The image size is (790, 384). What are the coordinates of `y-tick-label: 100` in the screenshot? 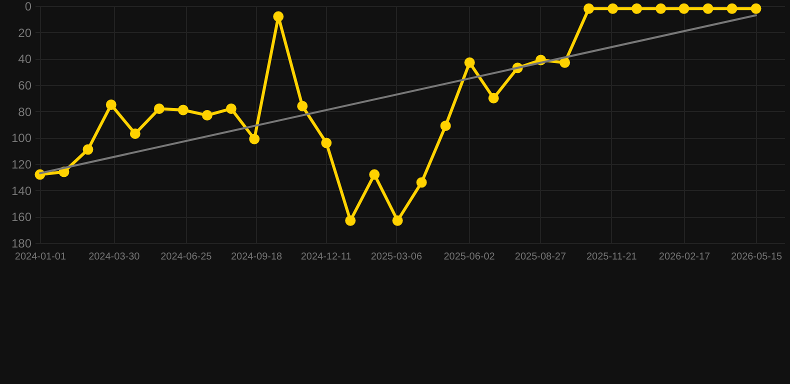 It's located at (21, 138).